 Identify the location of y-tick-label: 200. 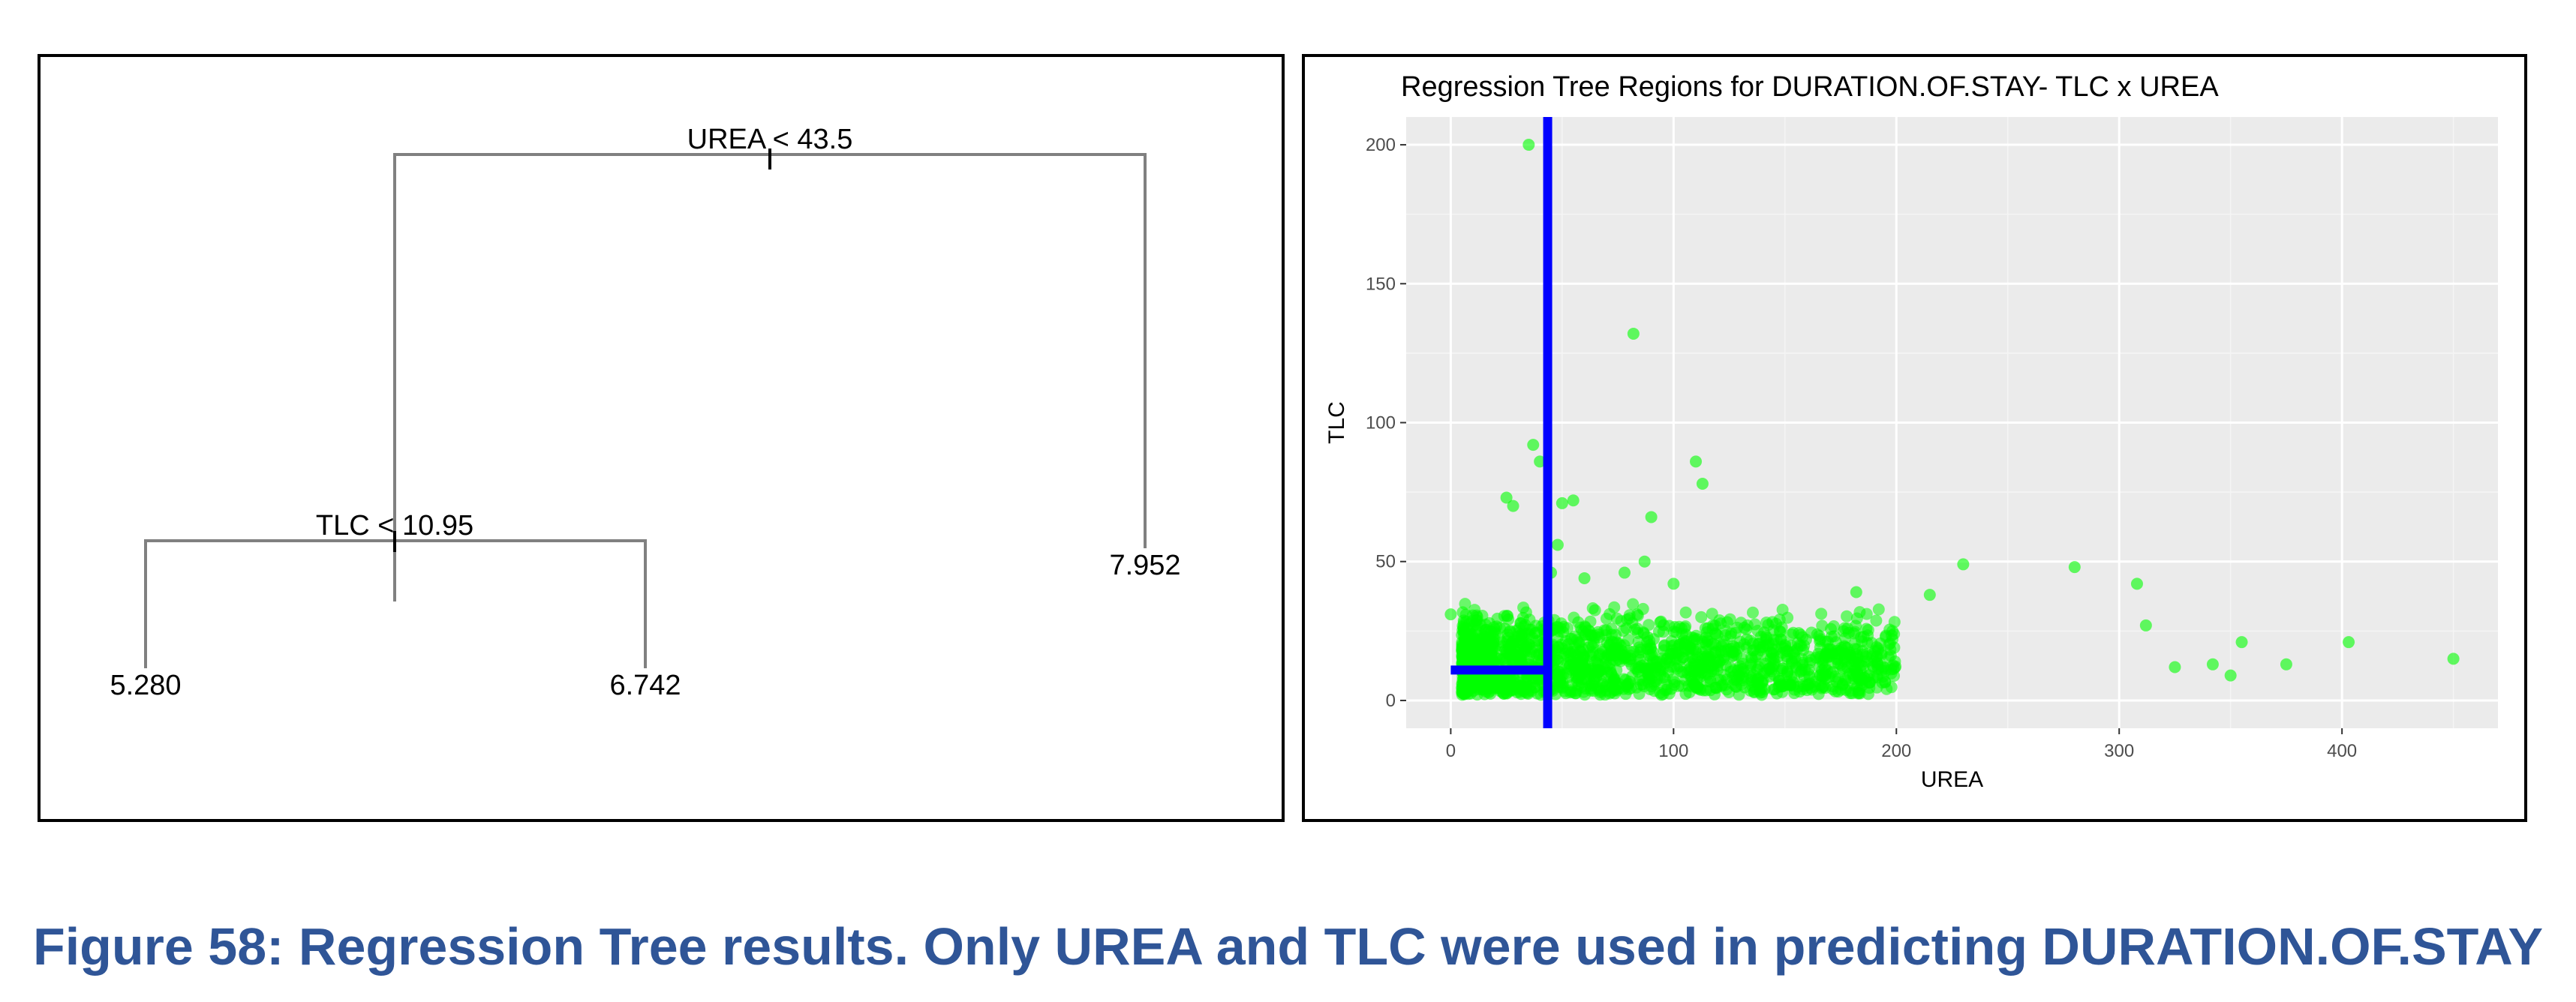
(1381, 145).